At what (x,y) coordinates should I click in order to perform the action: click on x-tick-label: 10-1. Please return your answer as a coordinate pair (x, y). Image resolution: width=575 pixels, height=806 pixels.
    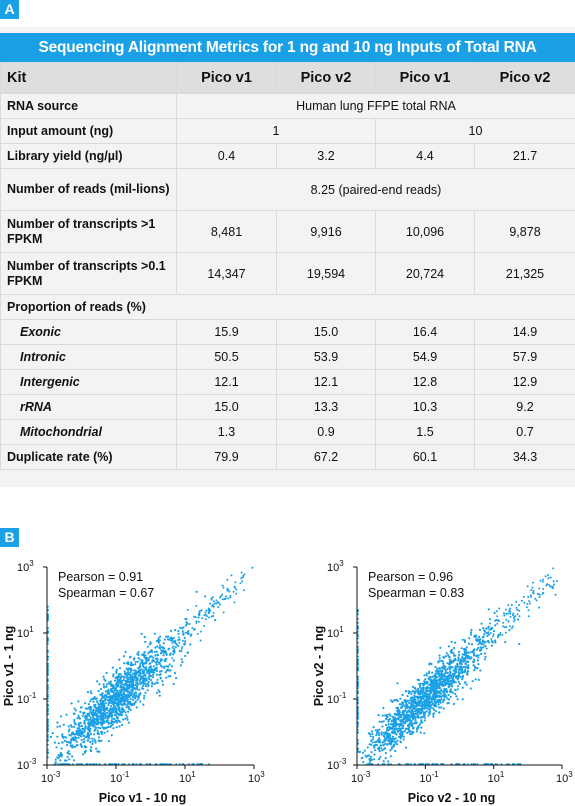
    Looking at the image, I should click on (429, 777).